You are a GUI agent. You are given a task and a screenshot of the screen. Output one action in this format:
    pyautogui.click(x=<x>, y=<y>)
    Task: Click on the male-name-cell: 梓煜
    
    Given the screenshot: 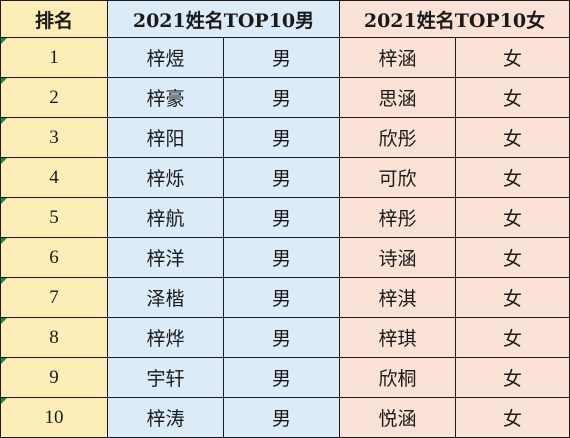 What is the action you would take?
    pyautogui.click(x=165, y=57)
    